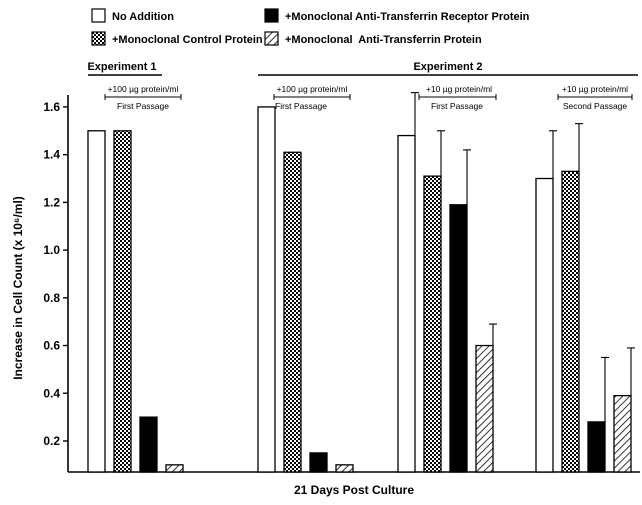 The image size is (642, 505). I want to click on bar-group2-no-addition, so click(266, 289).